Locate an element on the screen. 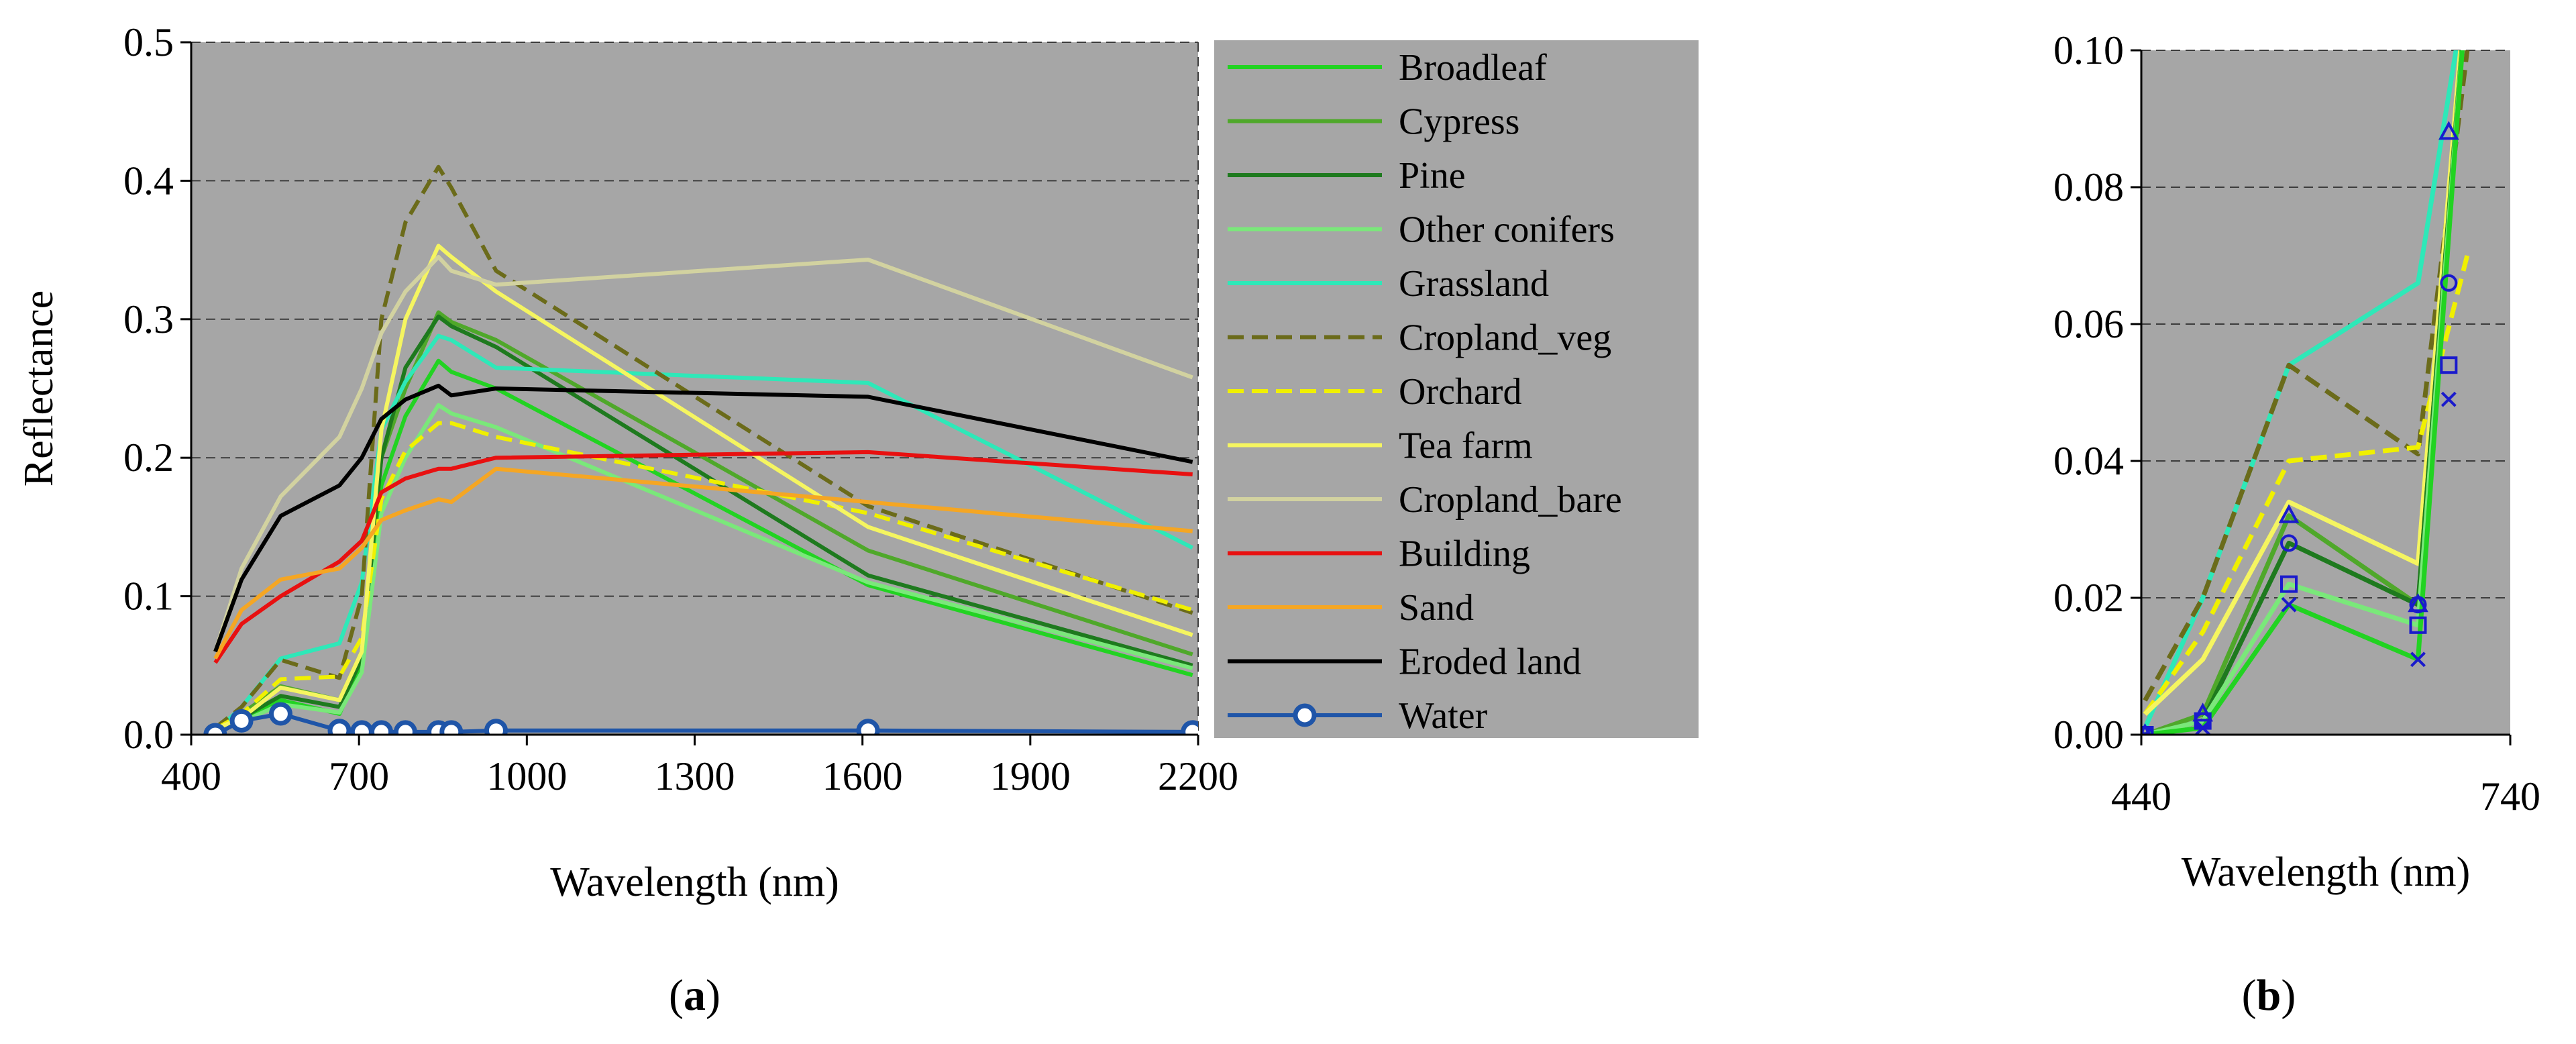 Image resolution: width=2576 pixels, height=1044 pixels. x-tick-label: 1900 is located at coordinates (1030, 776).